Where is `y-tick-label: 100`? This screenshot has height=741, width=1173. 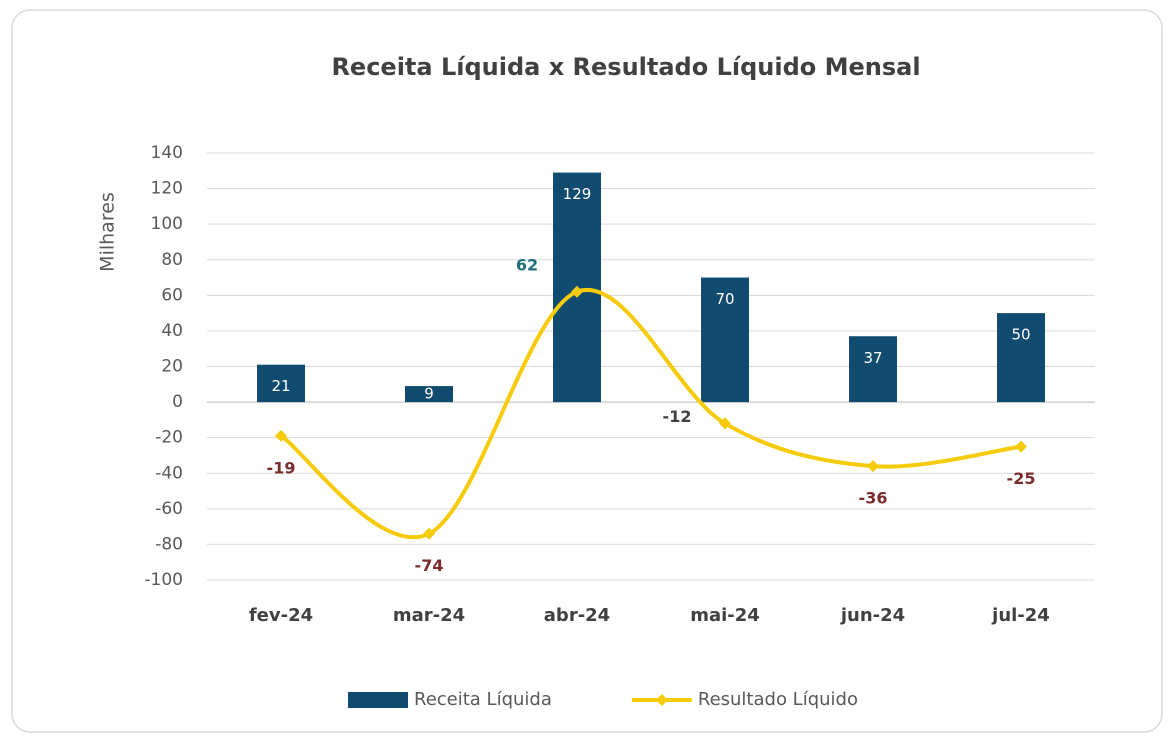 y-tick-label: 100 is located at coordinates (167, 224).